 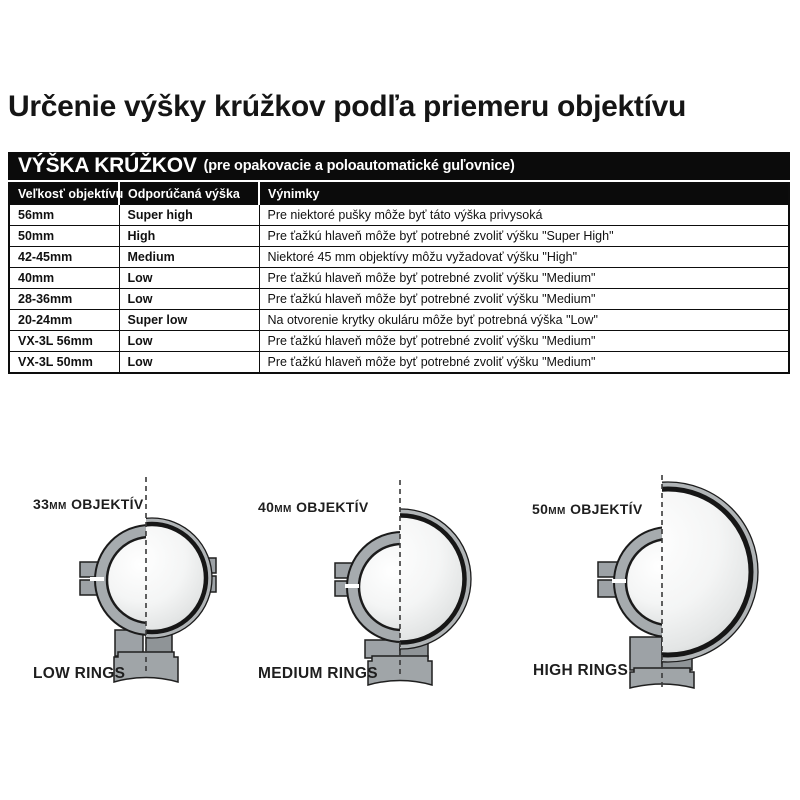 I want to click on cell-size: 56mm, so click(x=64, y=215).